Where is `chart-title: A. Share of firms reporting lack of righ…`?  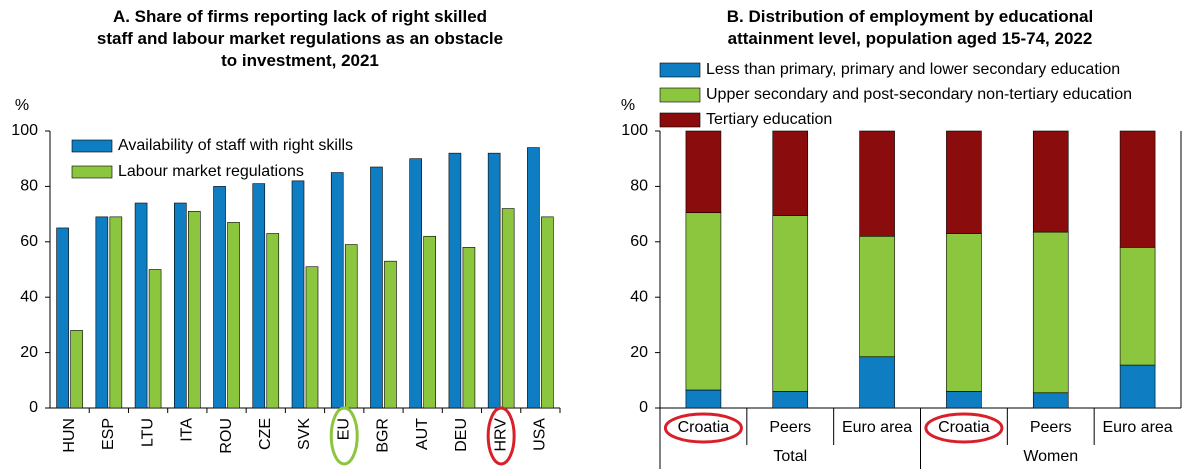 chart-title: A. Share of firms reporting lack of righ… is located at coordinates (300, 38).